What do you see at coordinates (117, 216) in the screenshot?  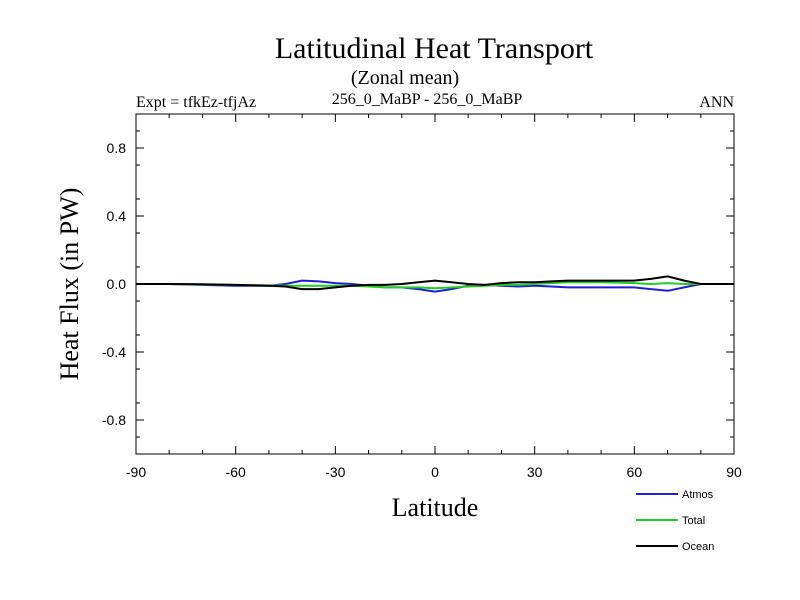 I see `y-tick-label: 0.4` at bounding box center [117, 216].